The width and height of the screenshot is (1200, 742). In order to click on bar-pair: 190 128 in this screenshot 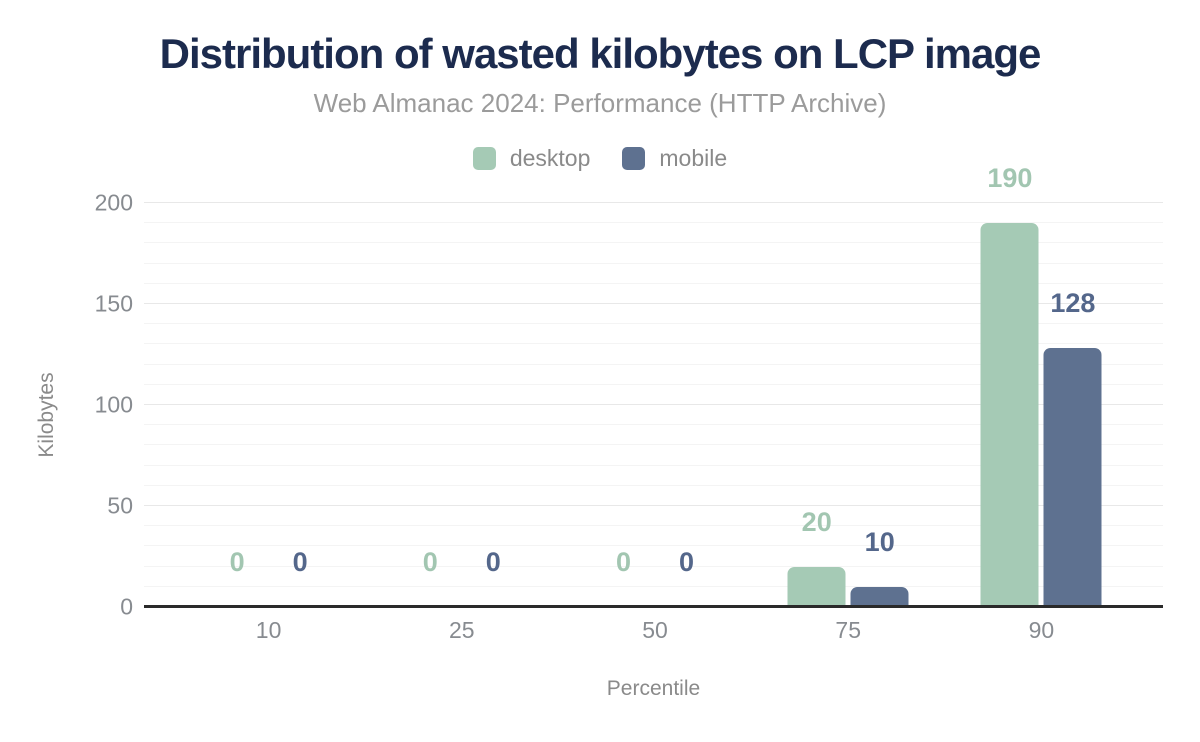, I will do `click(1041, 386)`.